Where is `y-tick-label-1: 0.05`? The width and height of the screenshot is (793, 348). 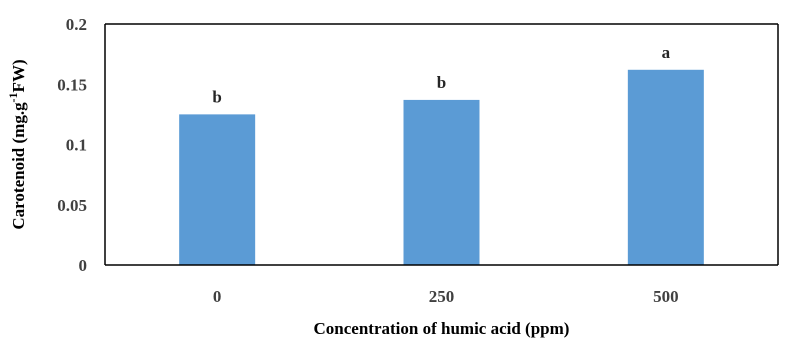
y-tick-label-1: 0.05 is located at coordinates (72, 205).